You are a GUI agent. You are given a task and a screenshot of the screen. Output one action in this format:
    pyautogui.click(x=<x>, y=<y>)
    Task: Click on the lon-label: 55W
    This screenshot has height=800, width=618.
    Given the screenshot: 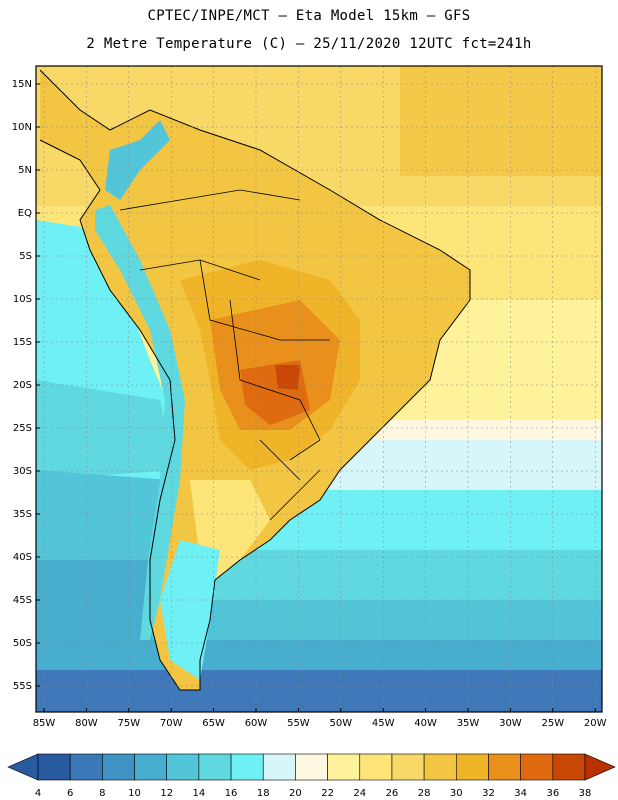 What is the action you would take?
    pyautogui.click(x=298, y=723)
    